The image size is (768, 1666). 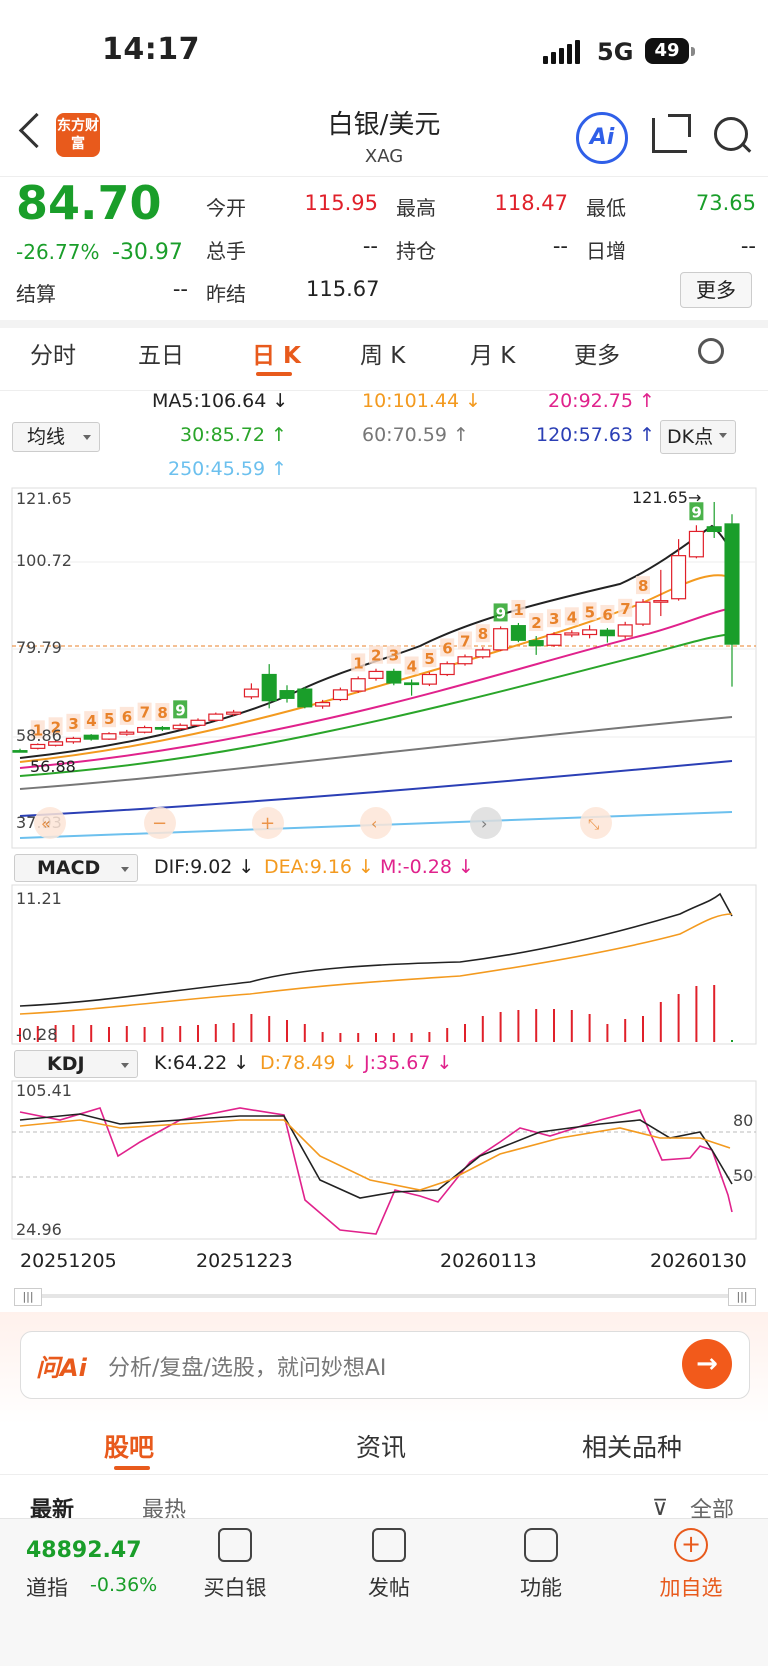 I want to click on tab-monthly-k: 月 K, so click(x=493, y=356).